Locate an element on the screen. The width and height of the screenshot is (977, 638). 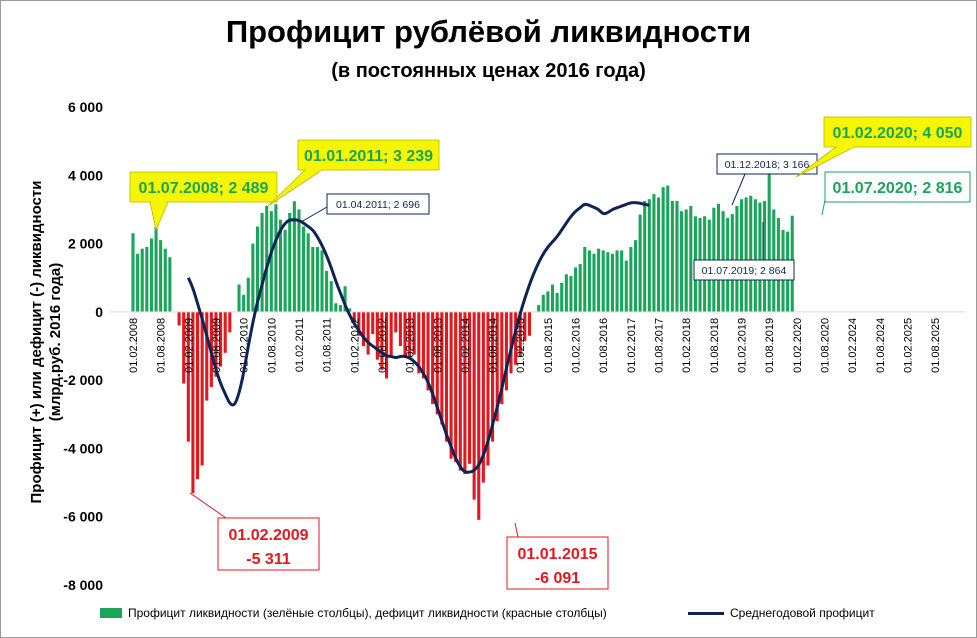
x-tick-label: 01.08.2020 is located at coordinates (826, 345).